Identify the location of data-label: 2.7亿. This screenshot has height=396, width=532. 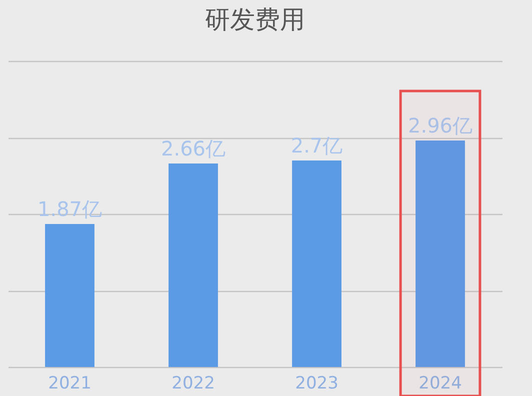
(316, 145).